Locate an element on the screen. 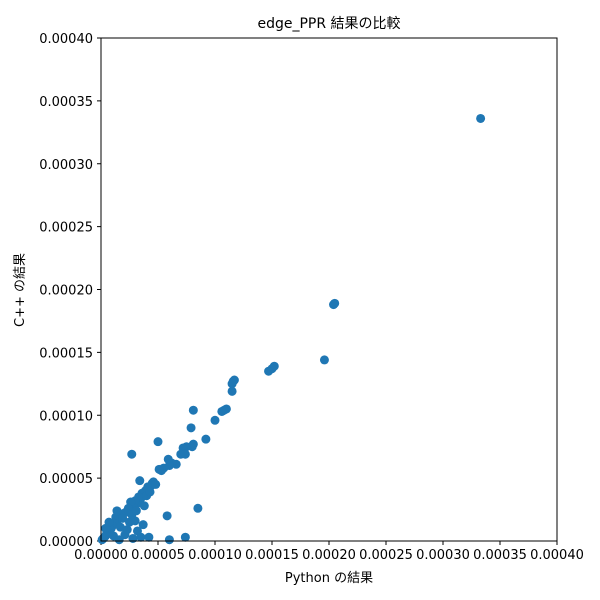  y-tick-label: 0.00030 is located at coordinates (66, 165).